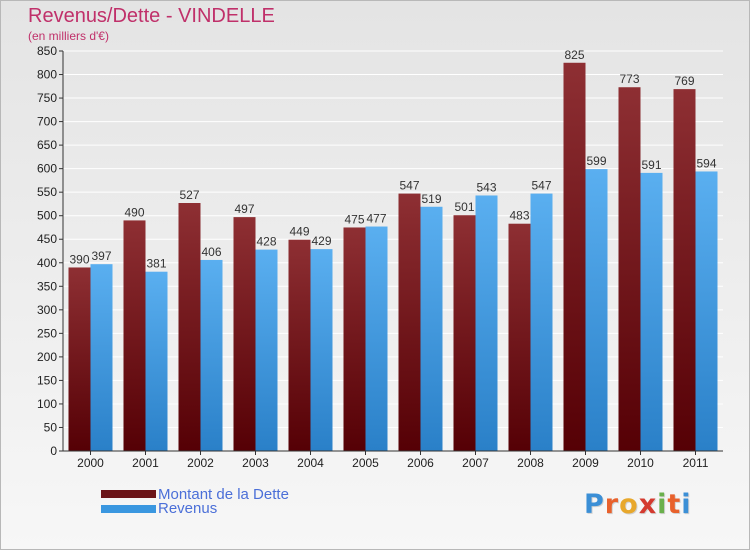  What do you see at coordinates (475, 463) in the screenshot?
I see `x-tick-label-2007: 2007` at bounding box center [475, 463].